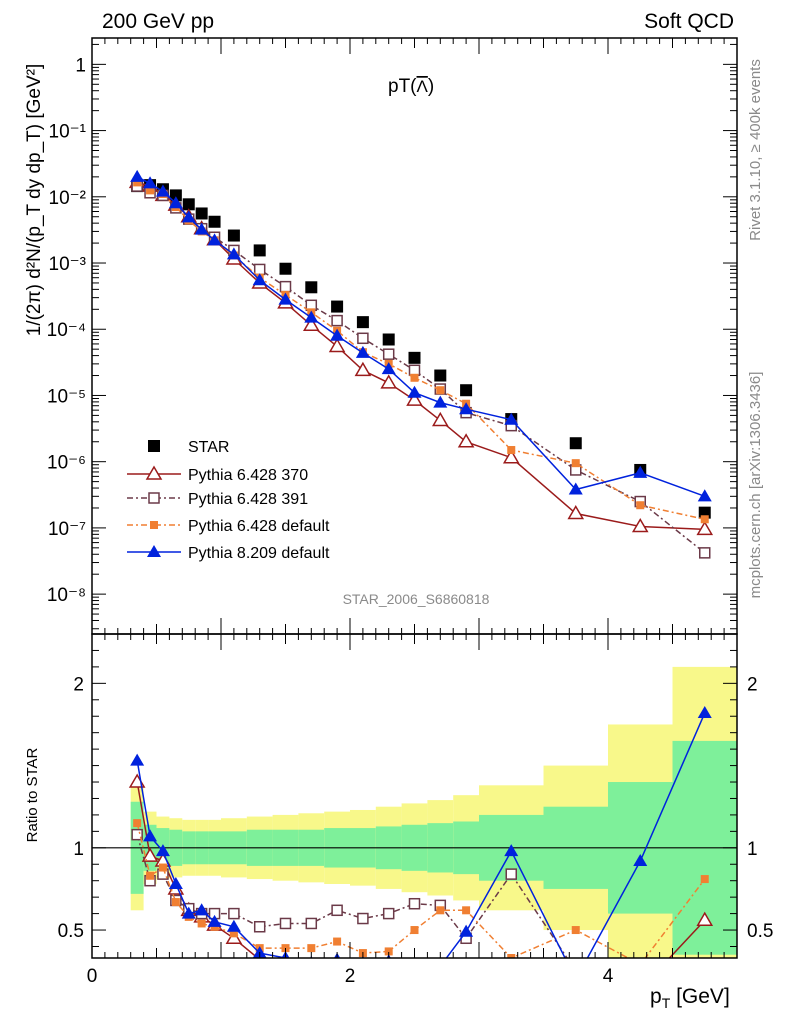 Image resolution: width=786 pixels, height=1024 pixels. What do you see at coordinates (755, 150) in the screenshot?
I see `rivet-label: Rivet 3.1.10, ≥ 400k events` at bounding box center [755, 150].